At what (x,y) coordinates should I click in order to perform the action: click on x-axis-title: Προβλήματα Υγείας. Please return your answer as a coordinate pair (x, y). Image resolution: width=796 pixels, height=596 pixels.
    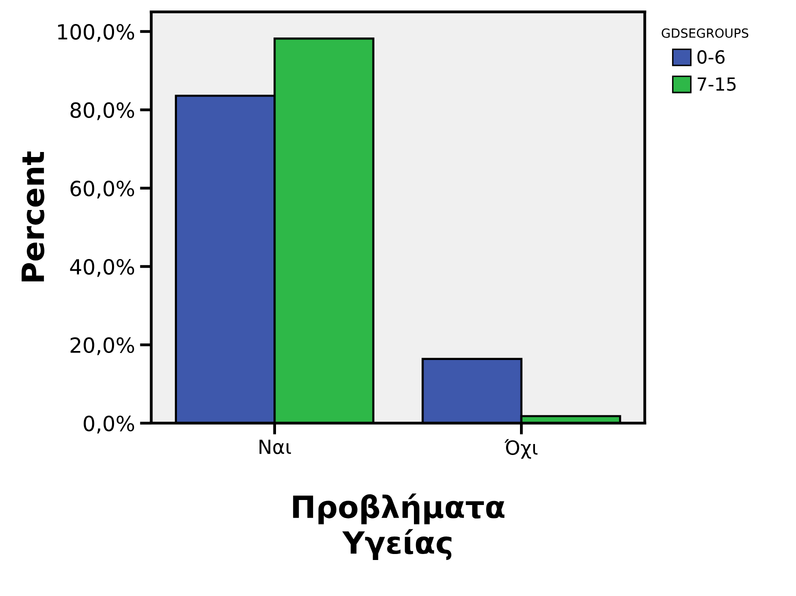
    Looking at the image, I should click on (398, 526).